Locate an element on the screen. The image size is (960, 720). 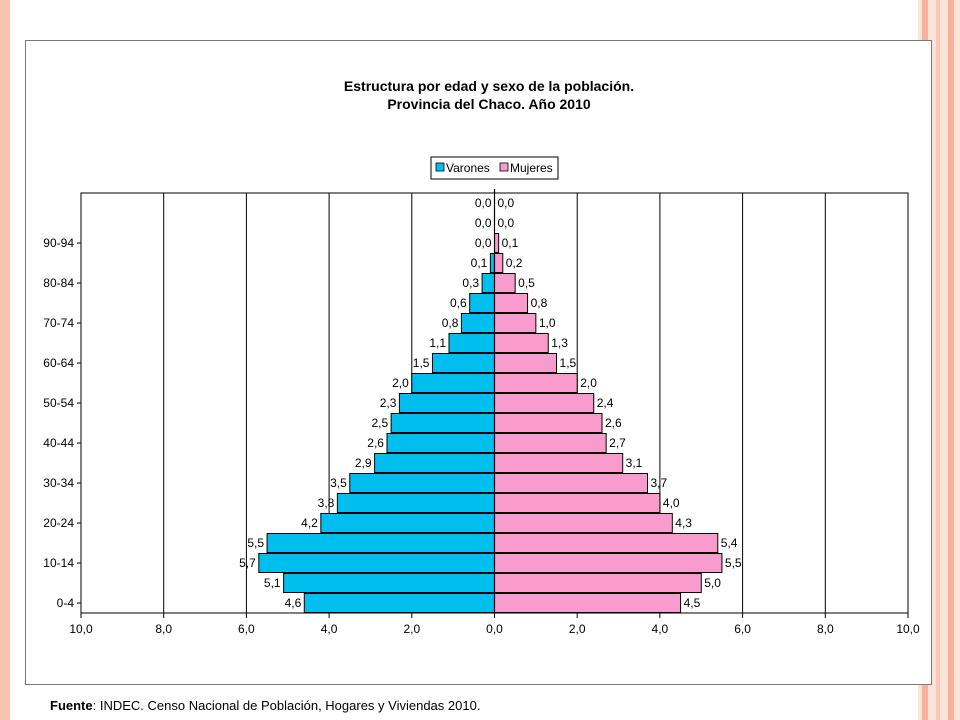
y-tick-label: 20-24 is located at coordinates (58, 523).